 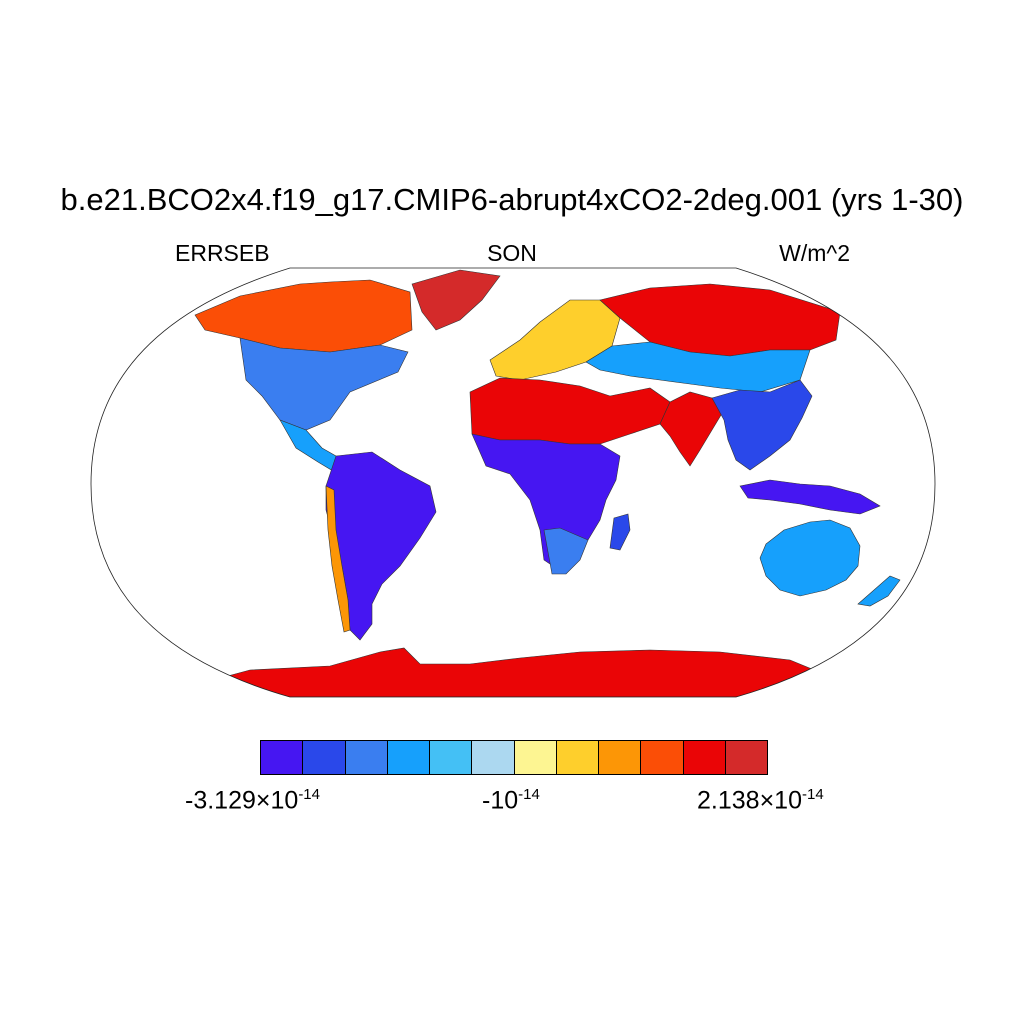 I want to click on region-southeast-asia, so click(x=762, y=425).